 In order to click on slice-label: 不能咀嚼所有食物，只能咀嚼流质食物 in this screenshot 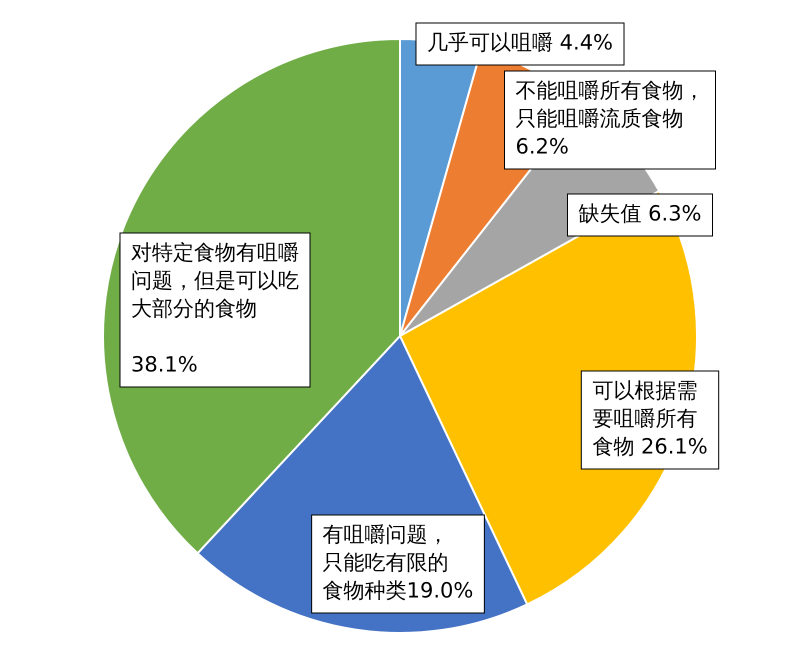, I will do `click(610, 104)`.